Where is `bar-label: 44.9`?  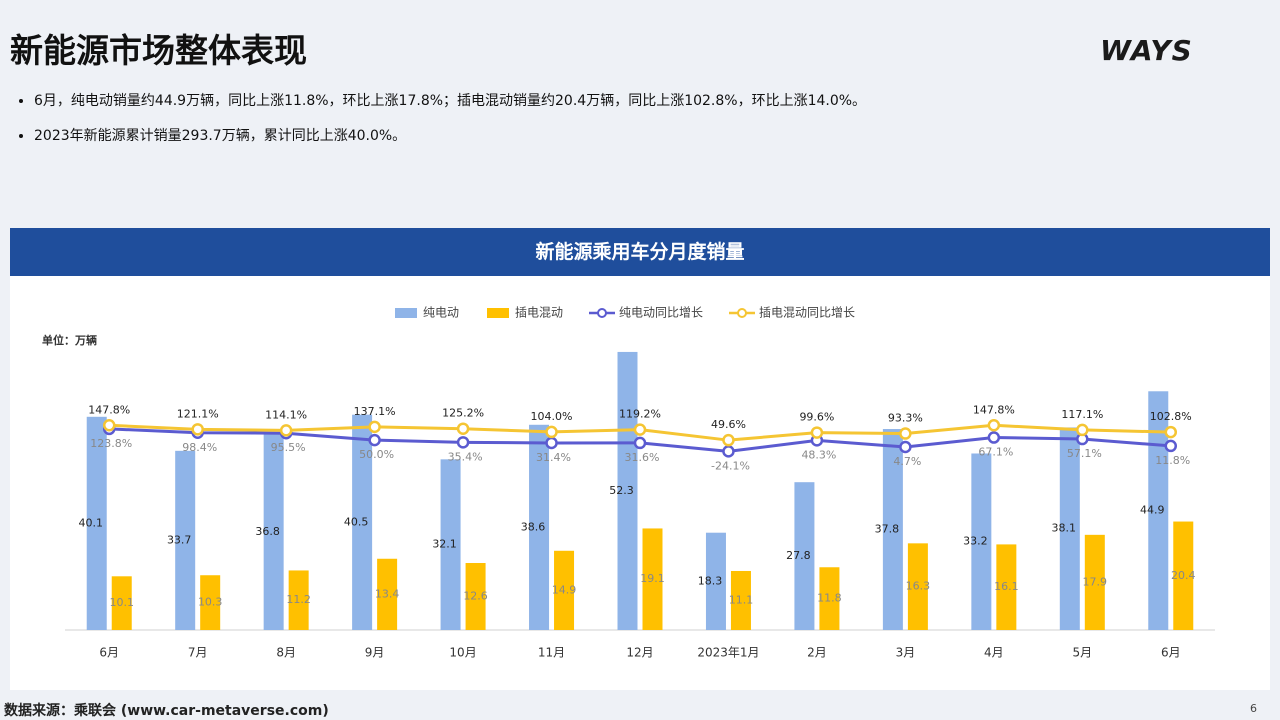
bar-label: 44.9 is located at coordinates (1152, 510).